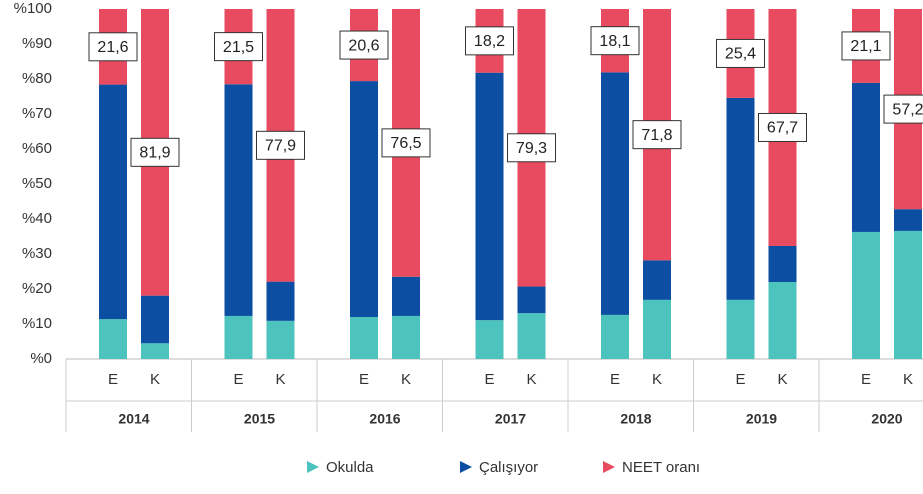 The image size is (923, 494). Describe the element at coordinates (907, 109) in the screenshot. I see `value-label: 57,2` at that location.